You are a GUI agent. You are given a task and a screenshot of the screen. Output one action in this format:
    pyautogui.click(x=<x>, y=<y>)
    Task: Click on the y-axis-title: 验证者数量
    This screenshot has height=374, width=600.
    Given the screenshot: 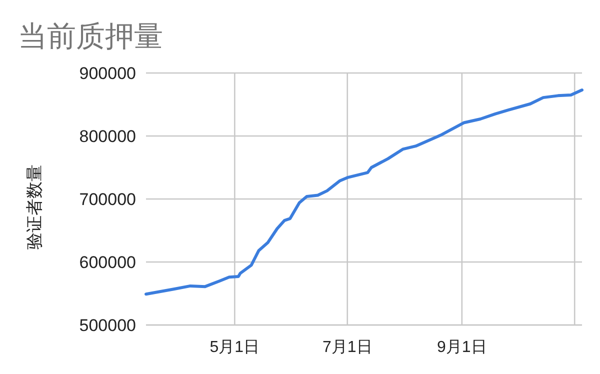 What is the action you would take?
    pyautogui.click(x=34, y=207)
    